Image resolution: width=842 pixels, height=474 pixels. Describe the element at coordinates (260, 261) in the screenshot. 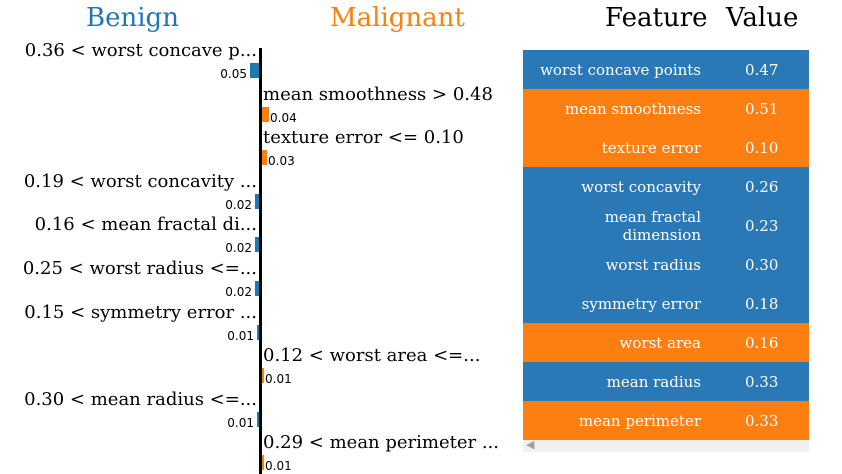

I see `center-axis` at that location.